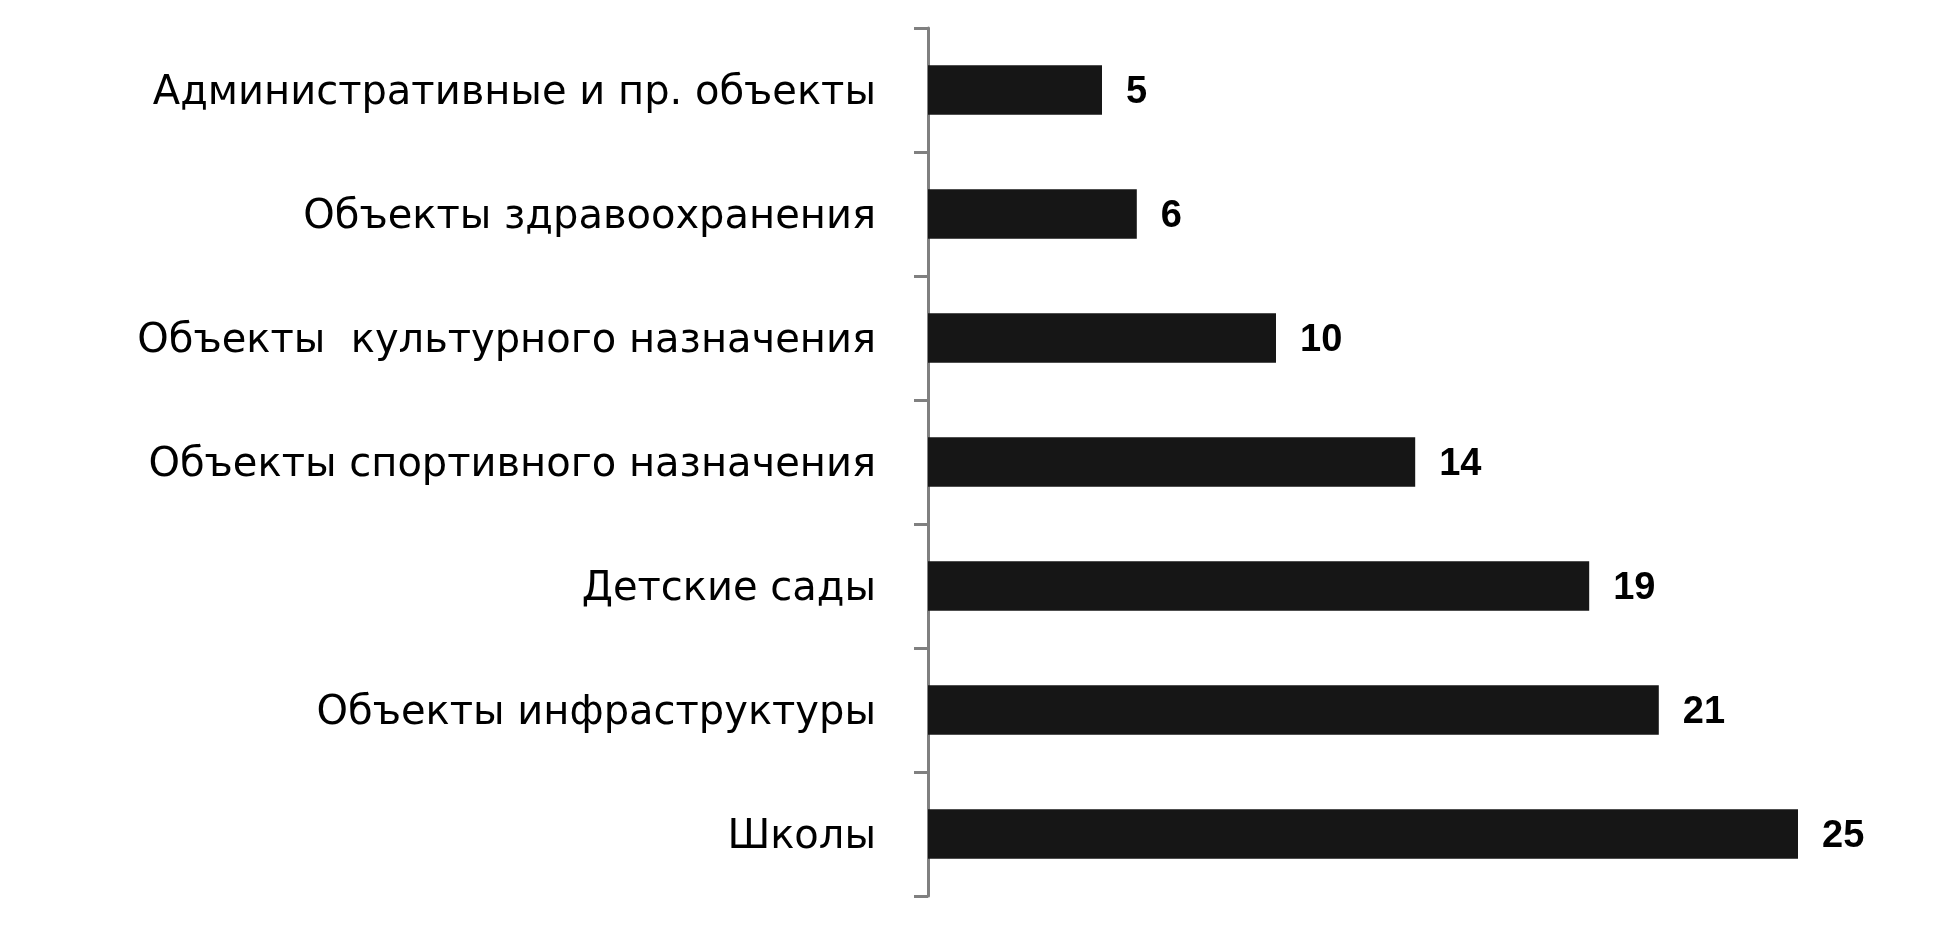 Image resolution: width=1939 pixels, height=932 pixels. I want to click on data-label: 19, so click(1634, 586).